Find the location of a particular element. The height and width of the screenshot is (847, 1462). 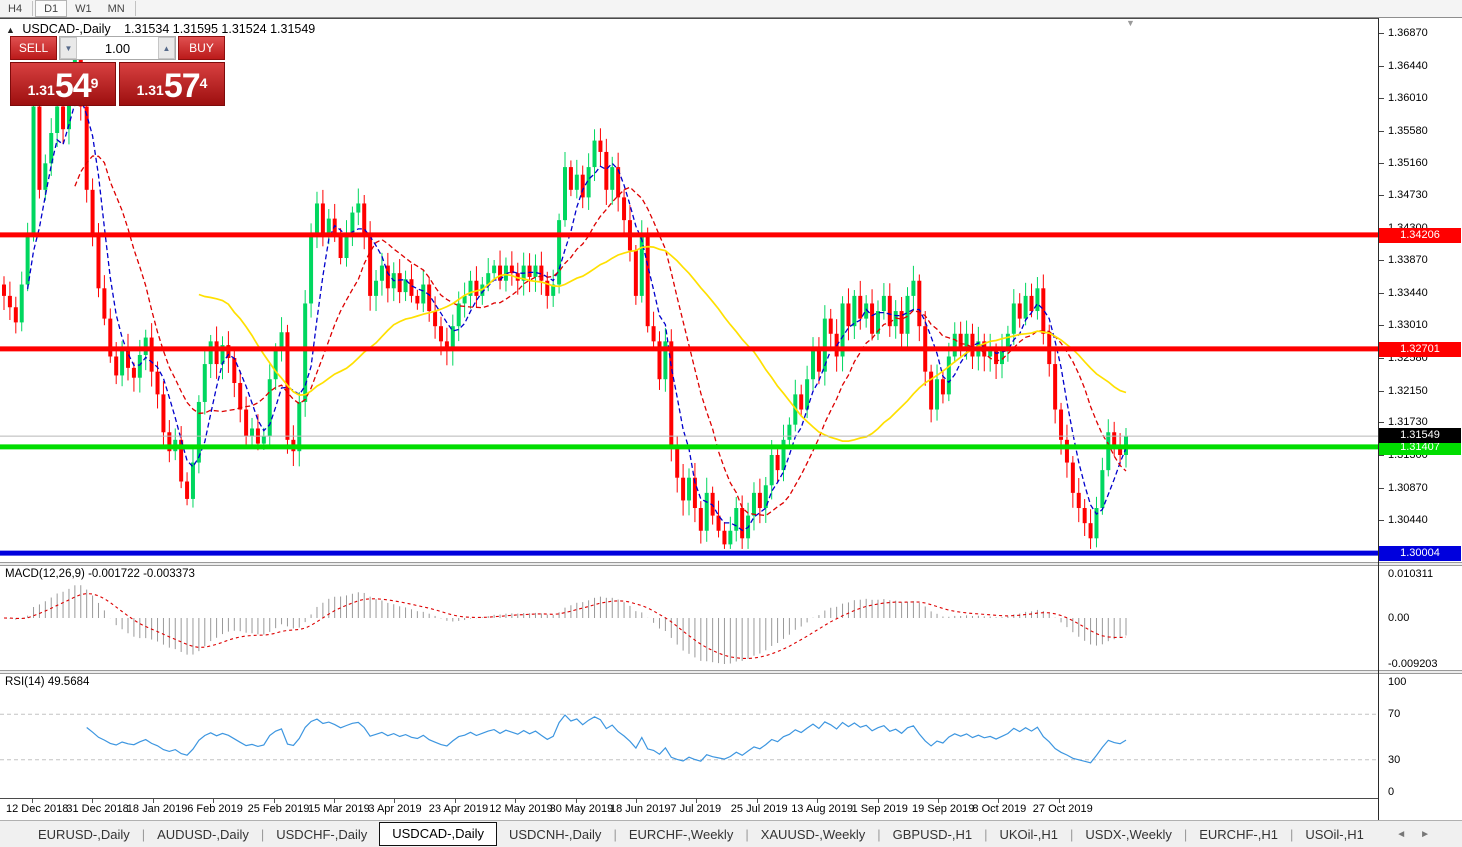

chart-symbol-title: USDCAD-,Daily is located at coordinates (66, 29).